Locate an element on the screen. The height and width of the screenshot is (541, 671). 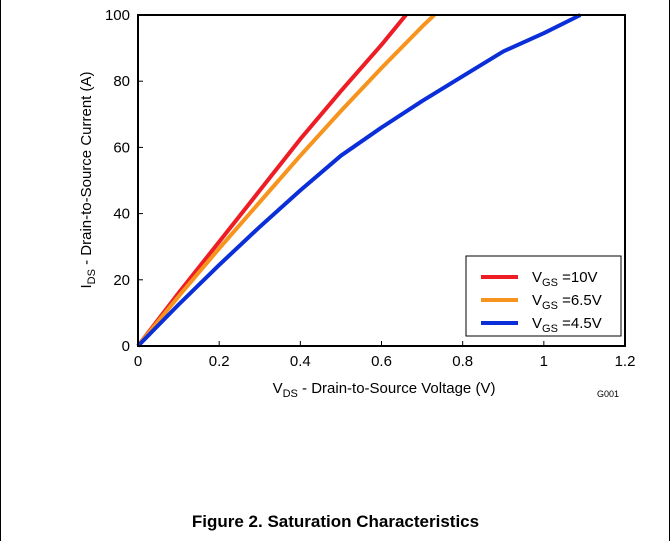
x-tick-label: 1.2 is located at coordinates (625, 361).